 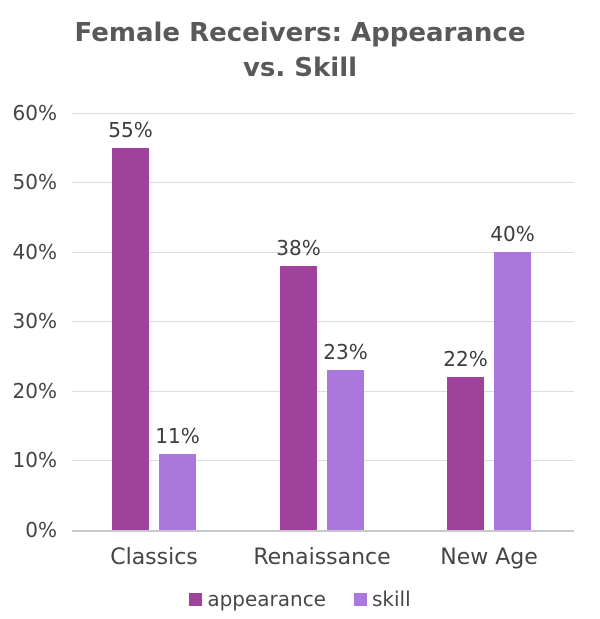 I want to click on legend: appearance skill, so click(x=300, y=599).